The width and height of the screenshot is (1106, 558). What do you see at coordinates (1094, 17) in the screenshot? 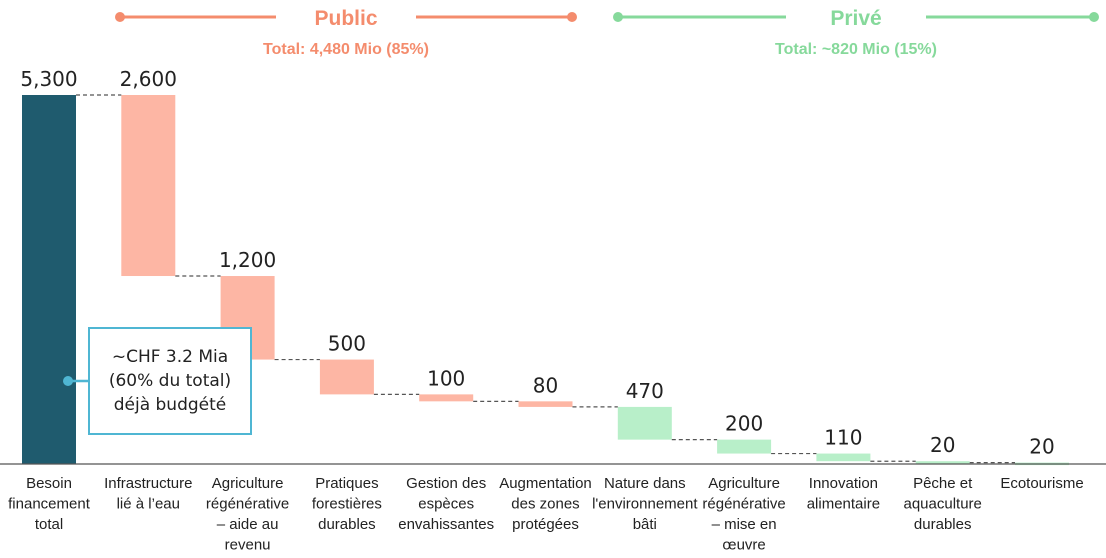
I see `private-header-dot-right` at bounding box center [1094, 17].